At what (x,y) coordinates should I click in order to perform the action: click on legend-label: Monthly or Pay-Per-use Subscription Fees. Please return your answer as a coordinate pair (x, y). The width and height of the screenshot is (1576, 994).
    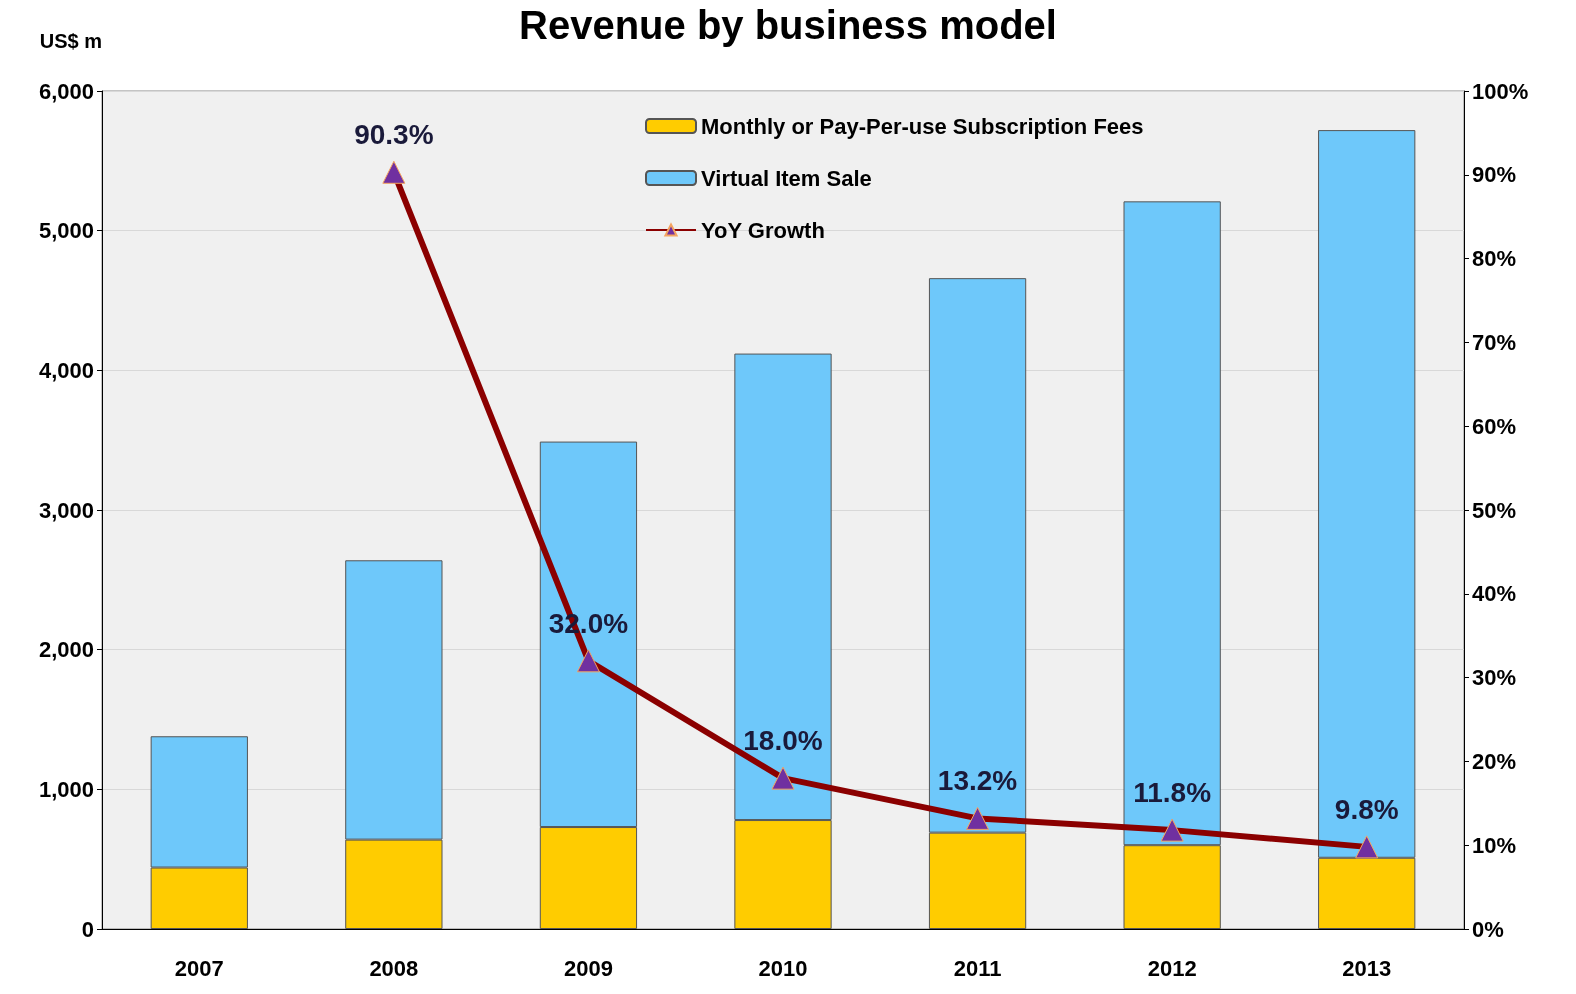
    Looking at the image, I should click on (922, 126).